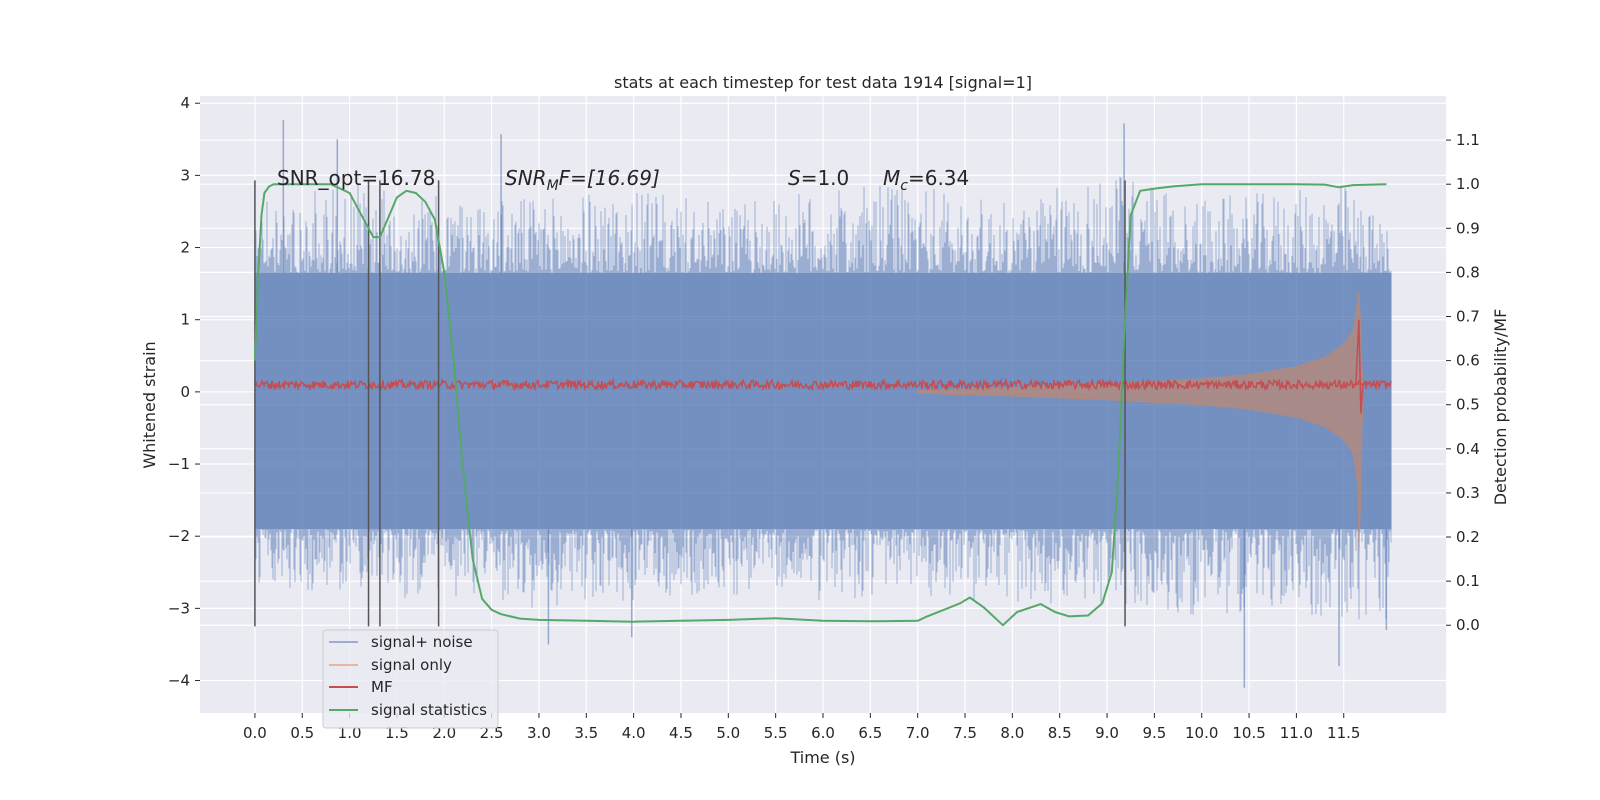 The height and width of the screenshot is (800, 1600). What do you see at coordinates (1468, 581) in the screenshot?
I see `y-right-tick-label: 0.1` at bounding box center [1468, 581].